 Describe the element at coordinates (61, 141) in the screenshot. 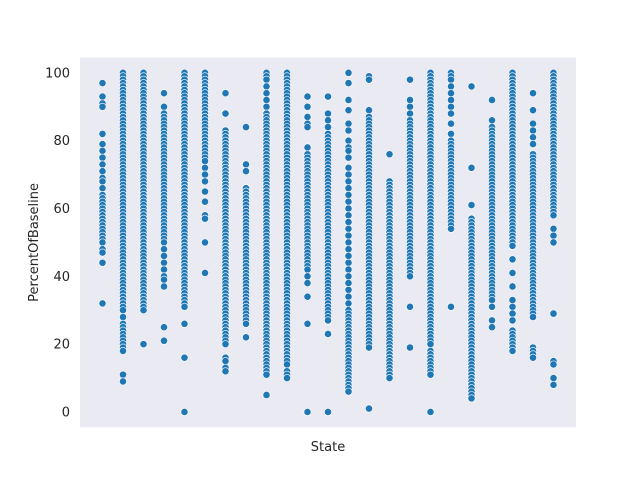

I see `y-tick-label: 80` at that location.